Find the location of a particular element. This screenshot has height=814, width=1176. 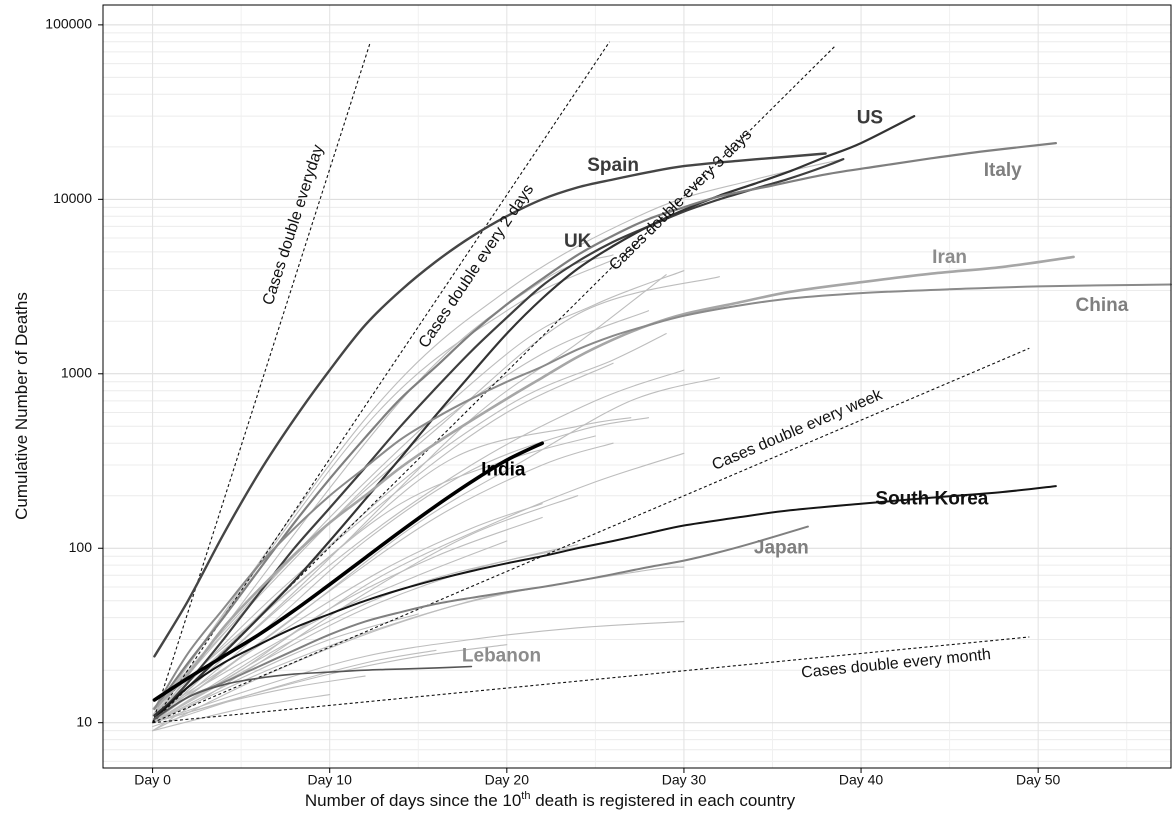

series-line-lebanon is located at coordinates (313, 692).